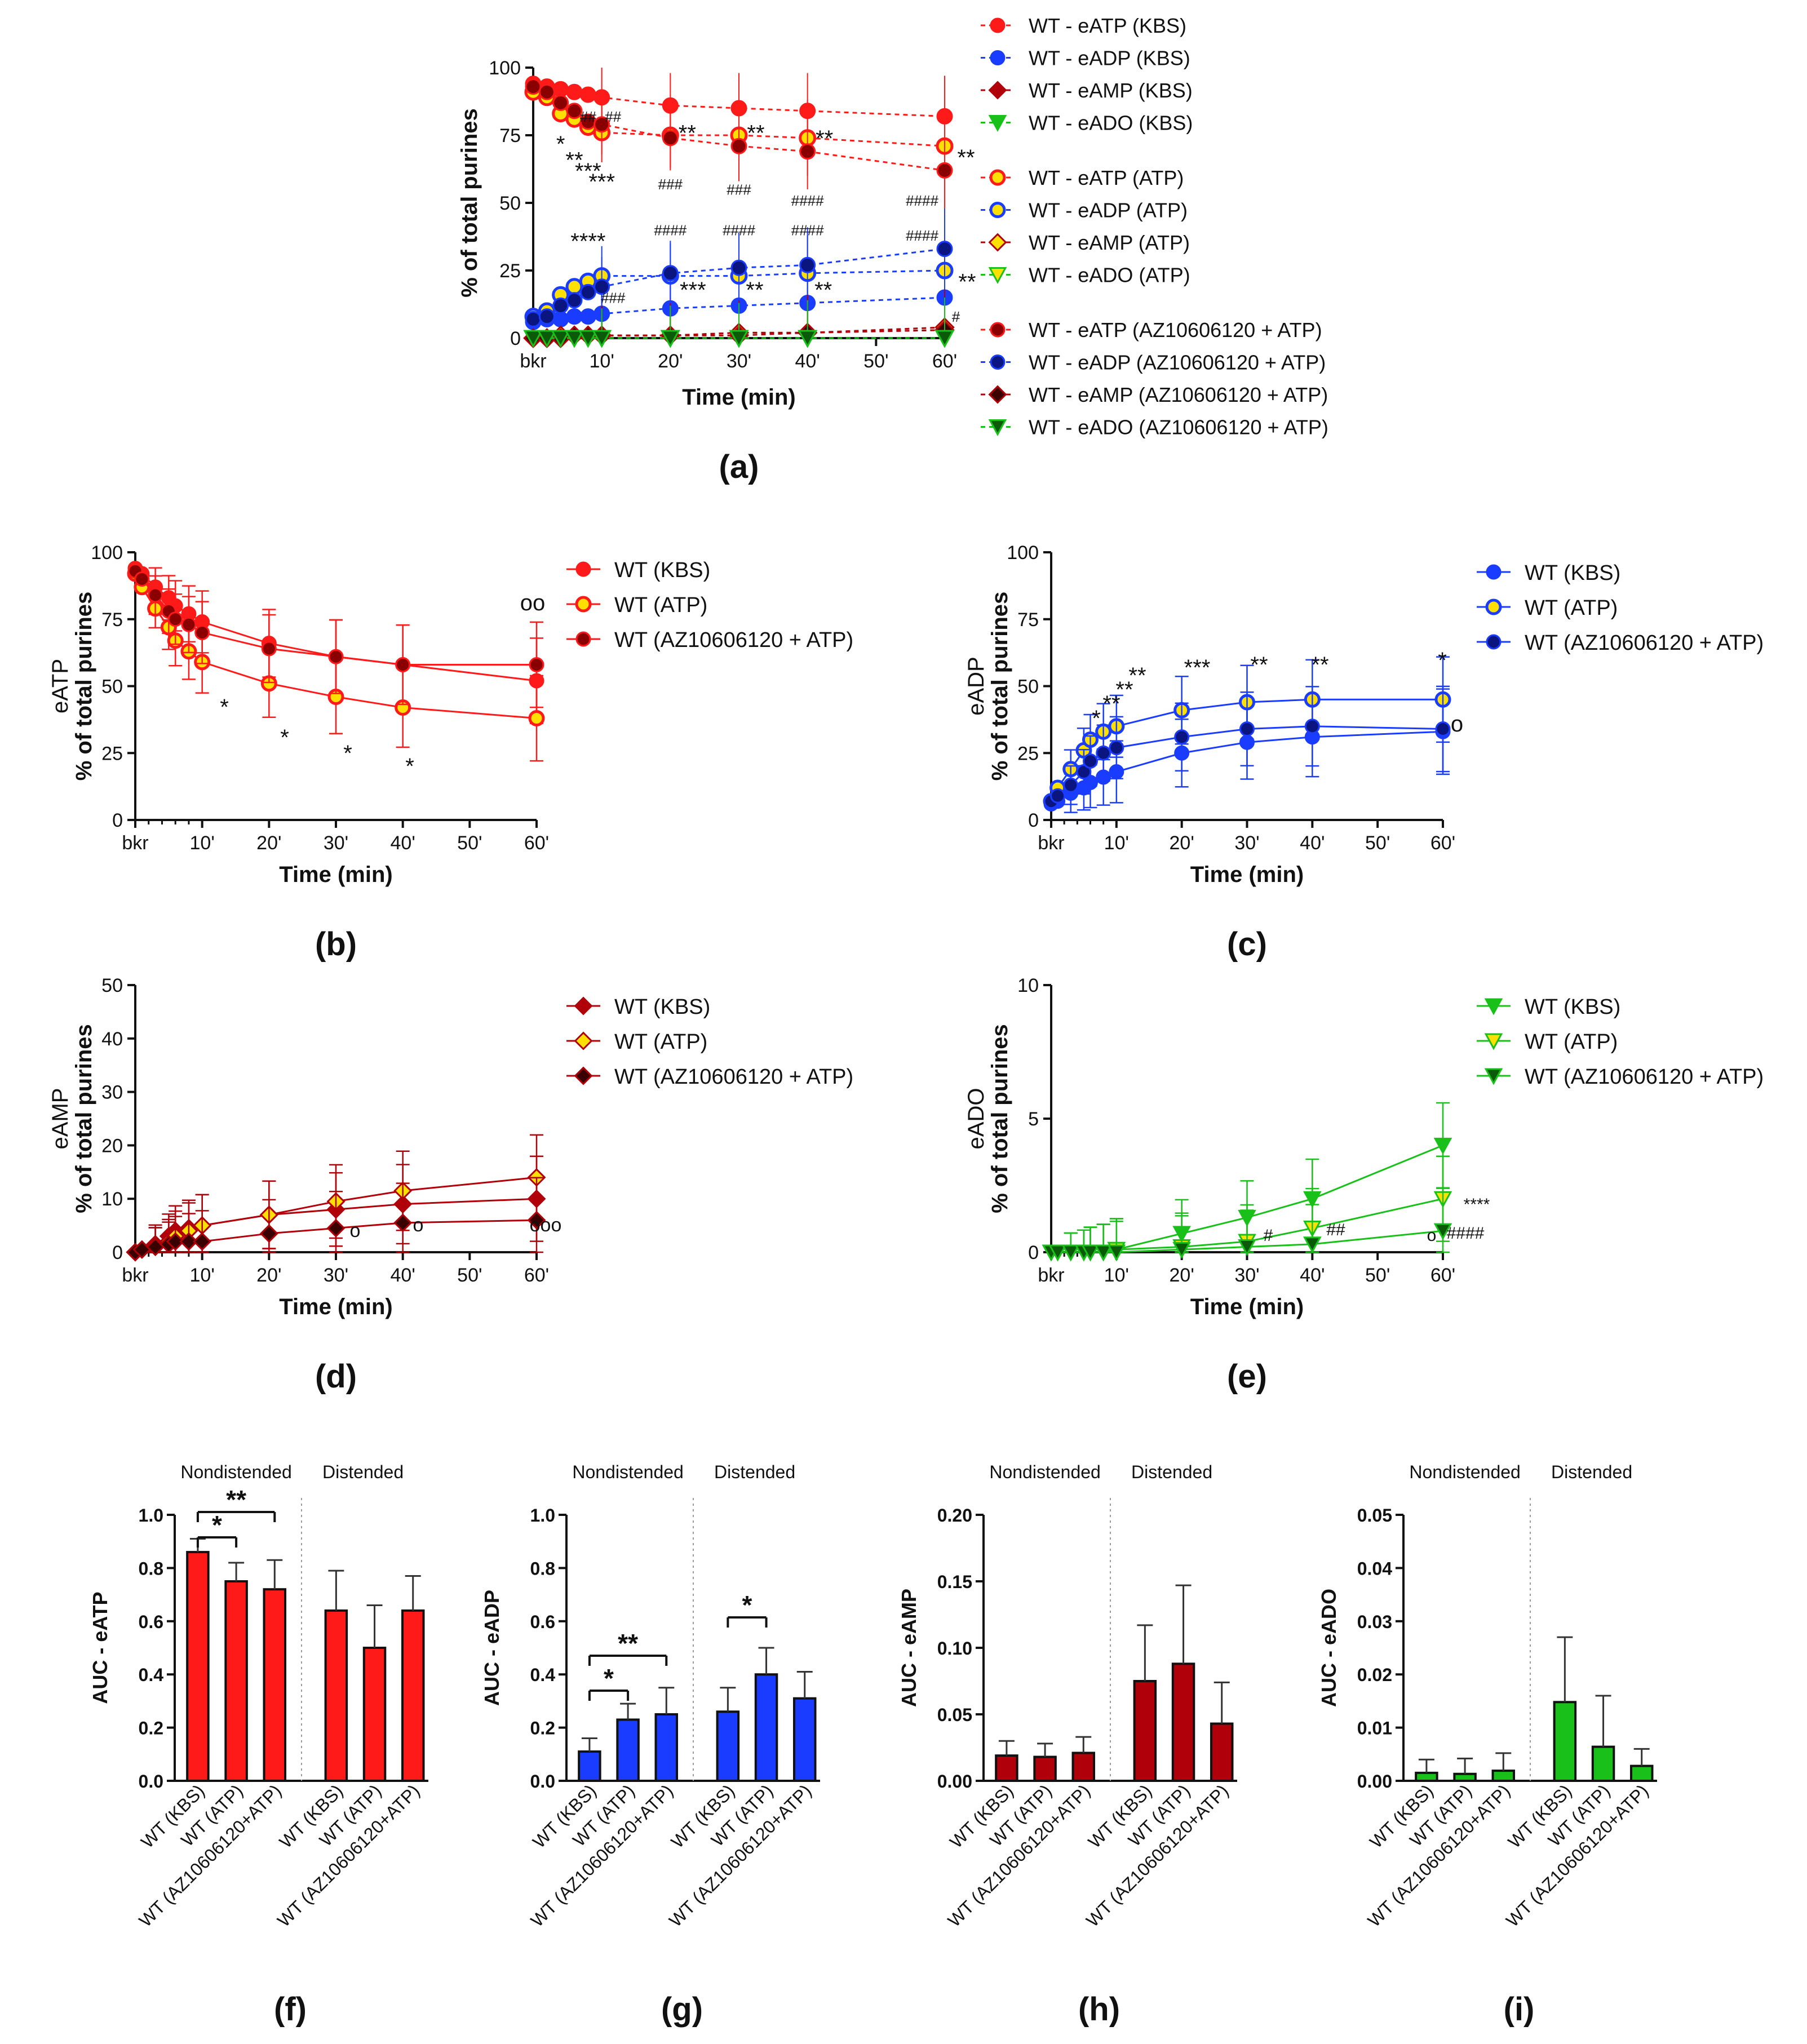 Image resolution: width=1807 pixels, height=2044 pixels. Describe the element at coordinates (909, 1648) in the screenshot. I see `y-axis-title: AUC - eAMP` at that location.